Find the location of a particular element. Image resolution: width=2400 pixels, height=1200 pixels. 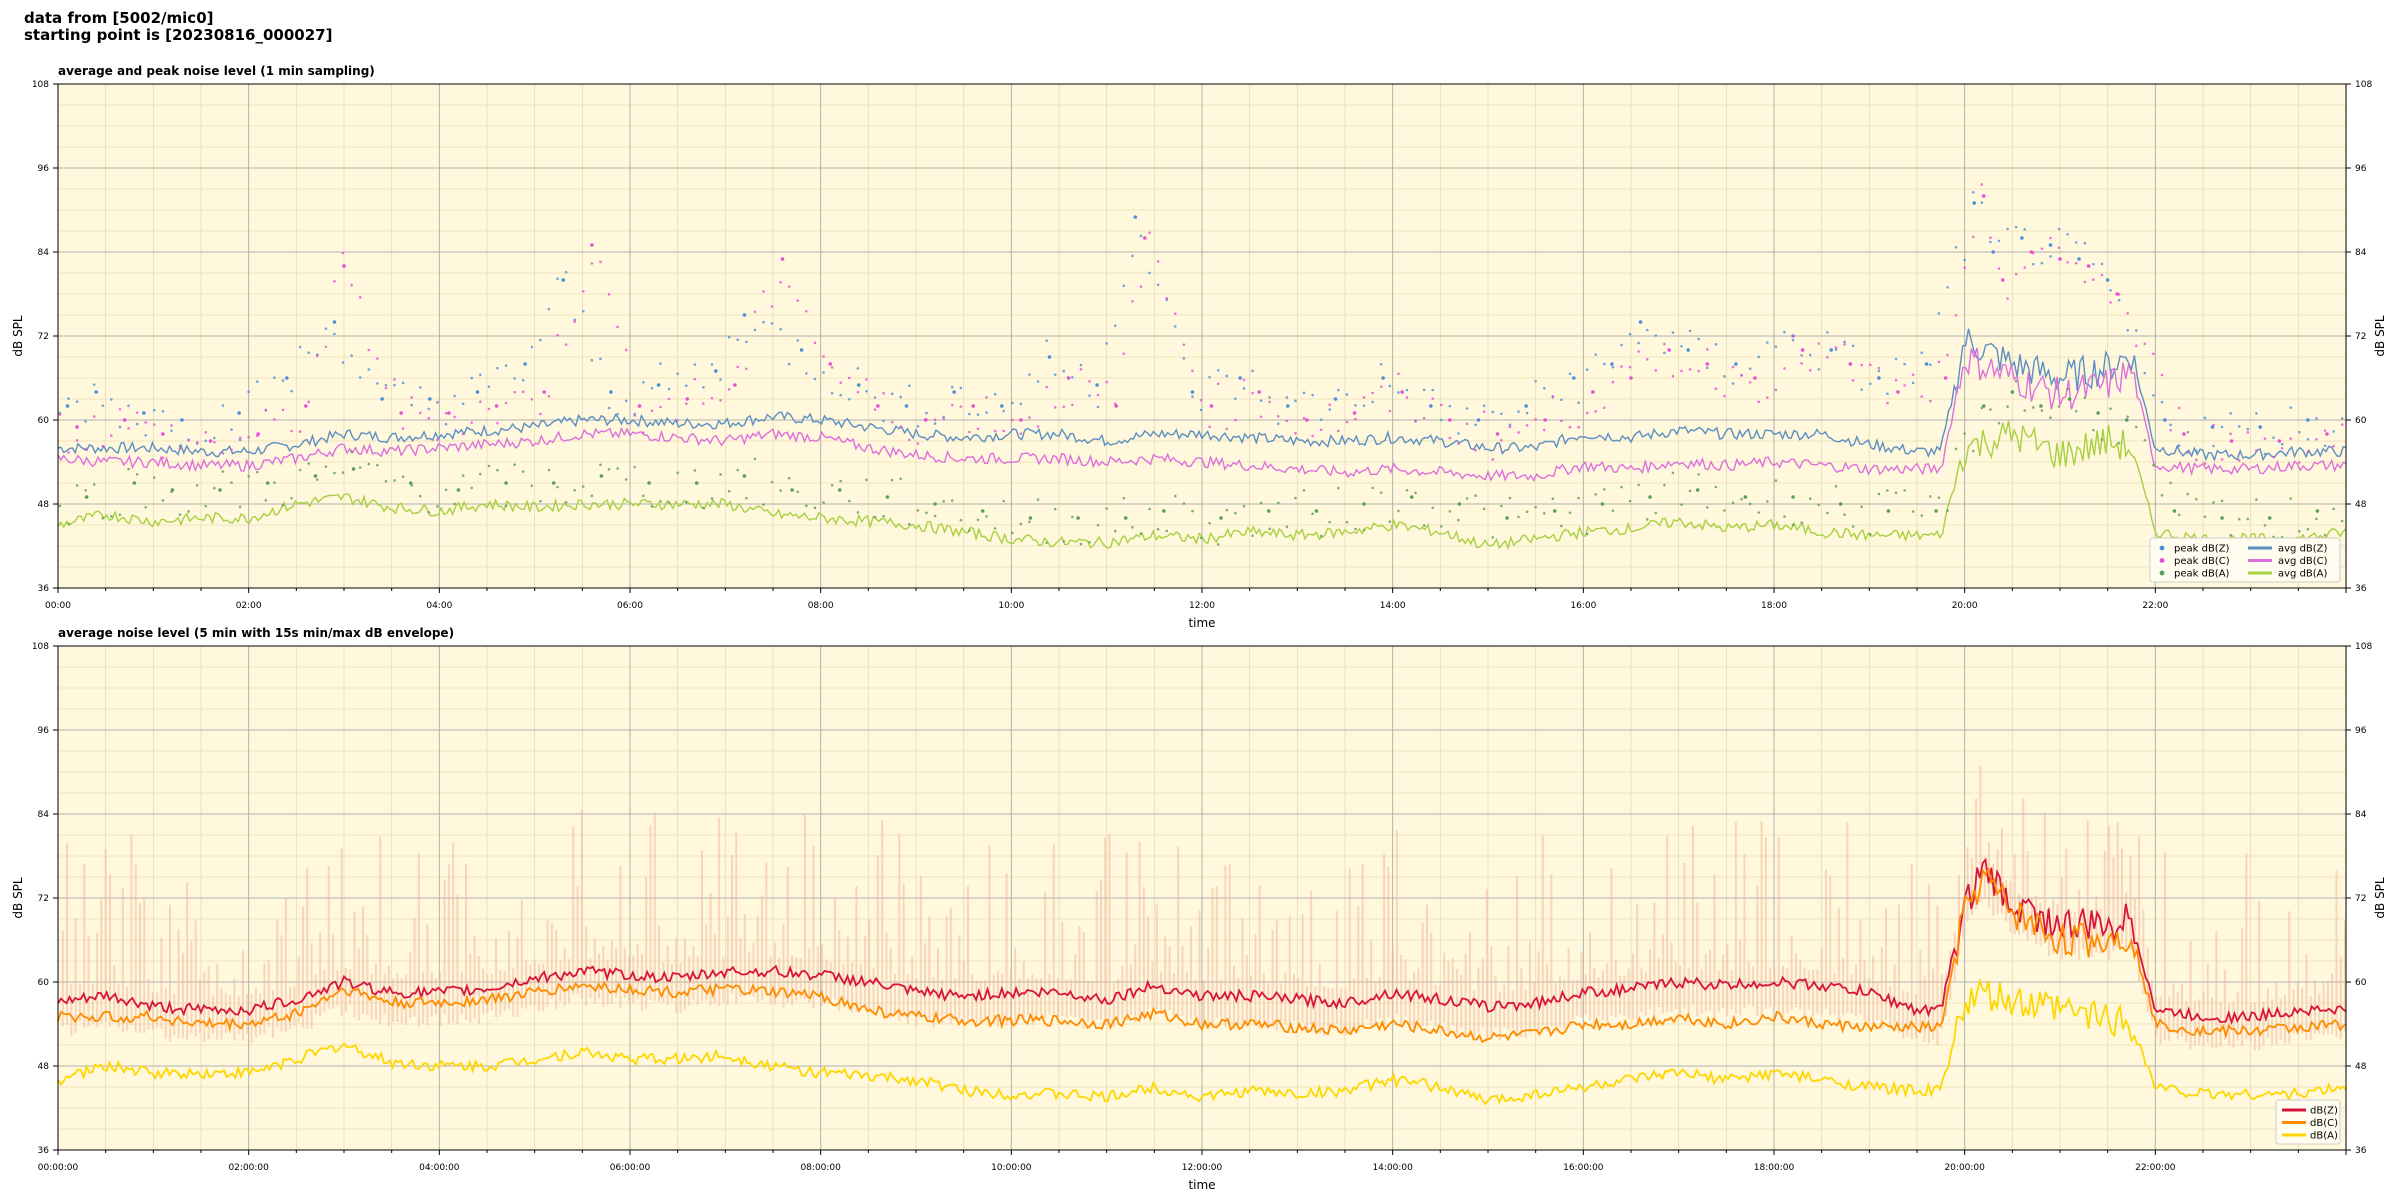

ytick-label-right: 36 is located at coordinates (2361, 589).